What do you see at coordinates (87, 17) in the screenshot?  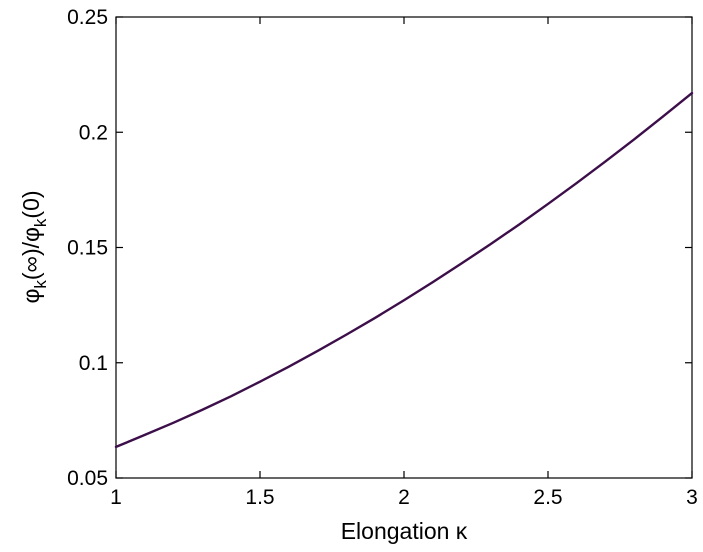 I see `y-tick-label: 0.25` at bounding box center [87, 17].